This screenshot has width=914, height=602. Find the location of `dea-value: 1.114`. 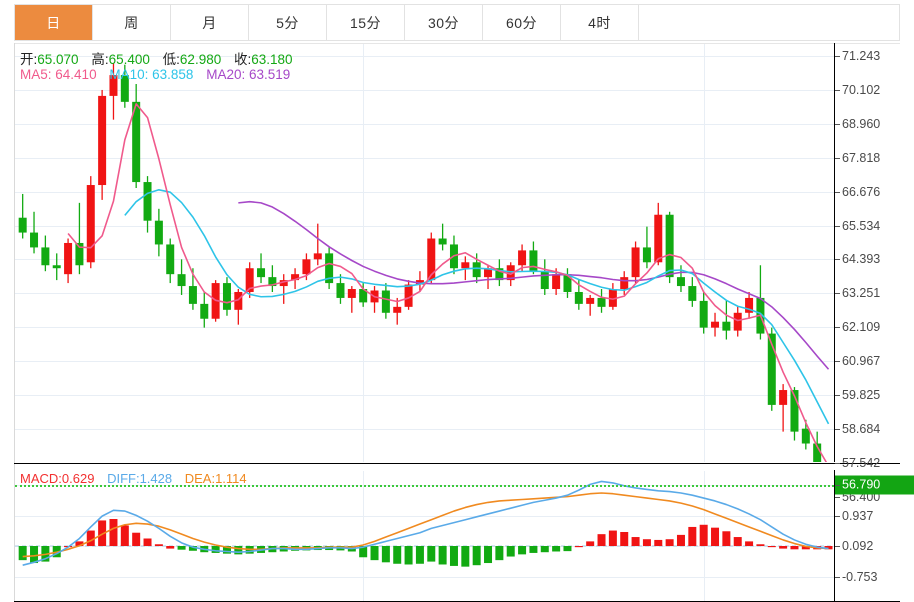

dea-value: 1.114 is located at coordinates (231, 478).